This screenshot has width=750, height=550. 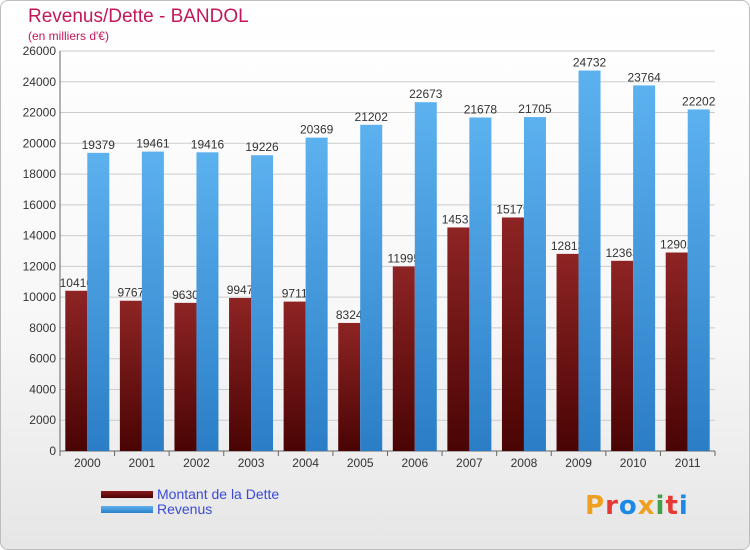 What do you see at coordinates (628, 506) in the screenshot?
I see `logo-letter: o` at bounding box center [628, 506].